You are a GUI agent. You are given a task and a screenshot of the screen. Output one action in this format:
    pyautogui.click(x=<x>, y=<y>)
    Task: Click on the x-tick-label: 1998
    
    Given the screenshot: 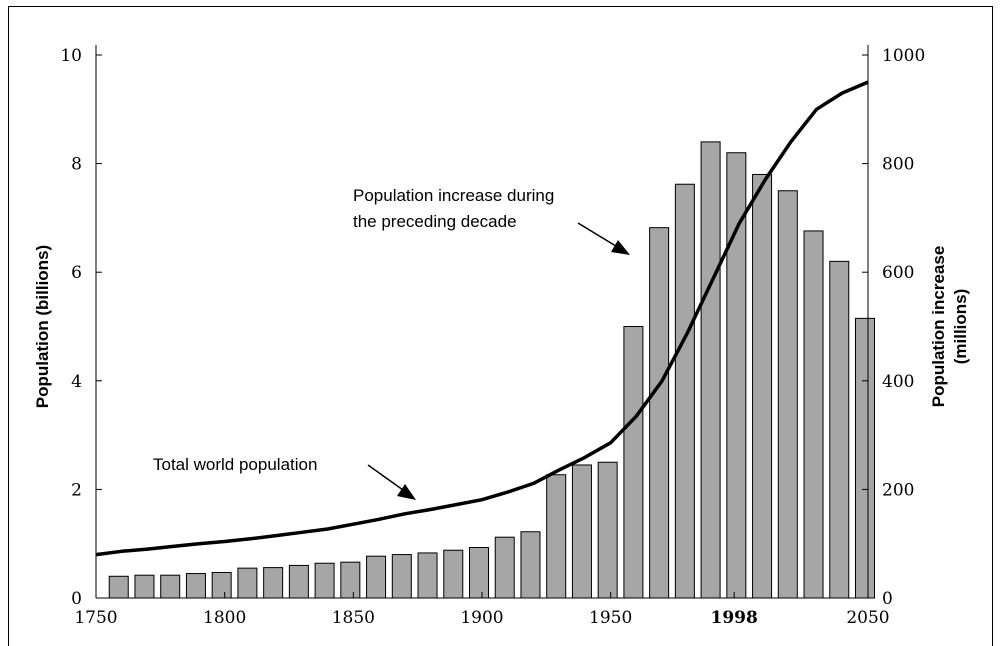 What is the action you would take?
    pyautogui.click(x=734, y=618)
    